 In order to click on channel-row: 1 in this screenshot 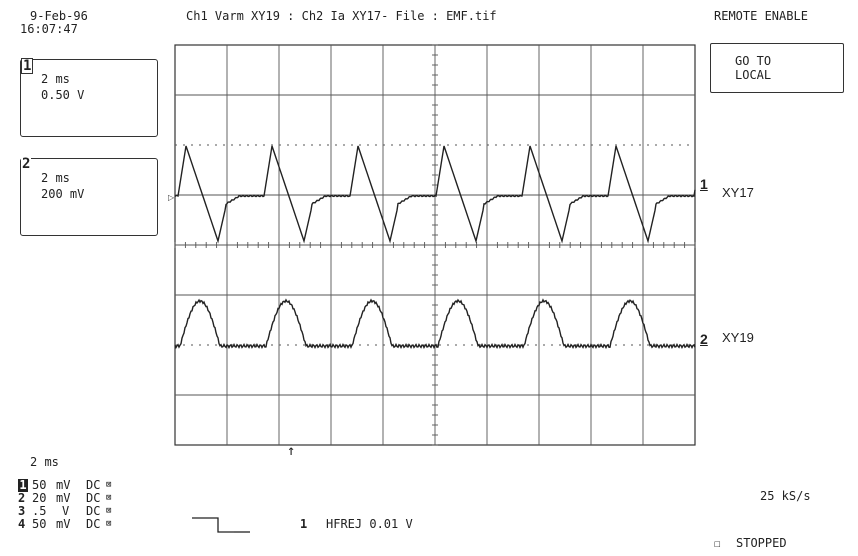, I will do `click(23, 485)`.